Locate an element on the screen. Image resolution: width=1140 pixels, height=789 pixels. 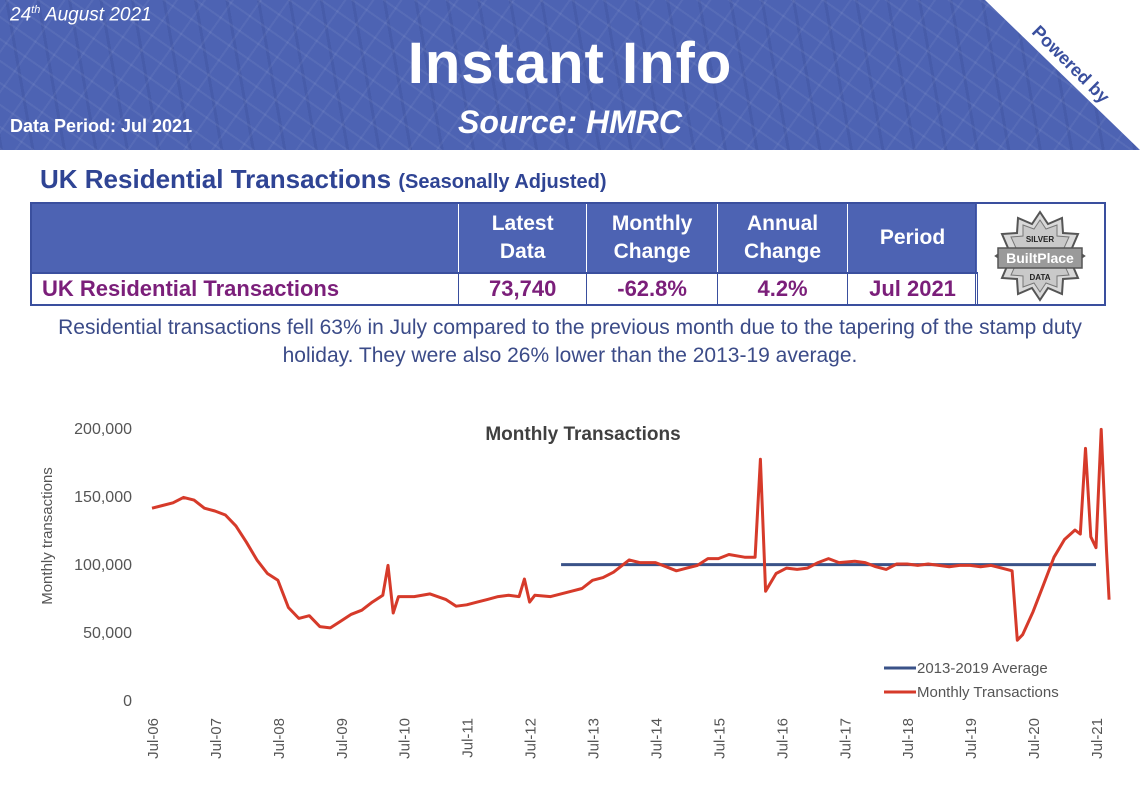
y-tick-label: 150,000 is located at coordinates (103, 497).